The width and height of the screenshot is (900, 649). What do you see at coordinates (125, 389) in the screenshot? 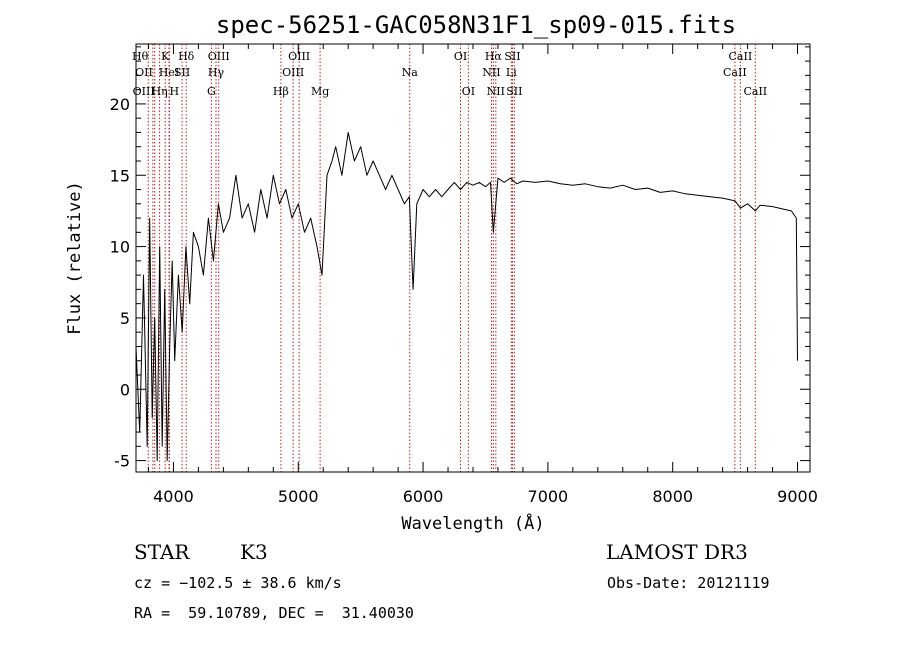
I see `y-tick-label: 0` at bounding box center [125, 389].